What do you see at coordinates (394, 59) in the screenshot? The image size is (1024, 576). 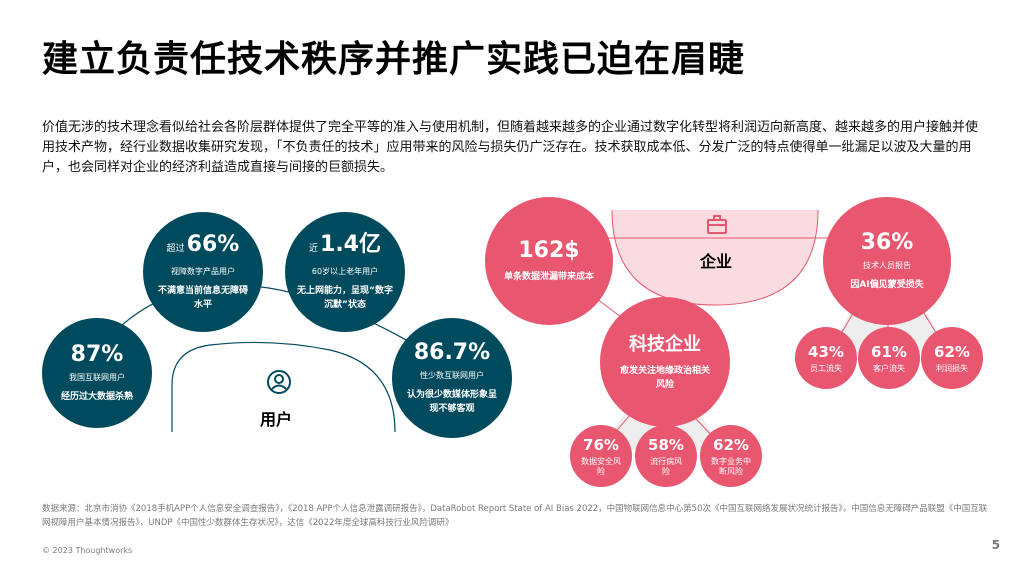 I see `page-title: 建立负责任技术秩序并推广实践已迫在眉睫` at bounding box center [394, 59].